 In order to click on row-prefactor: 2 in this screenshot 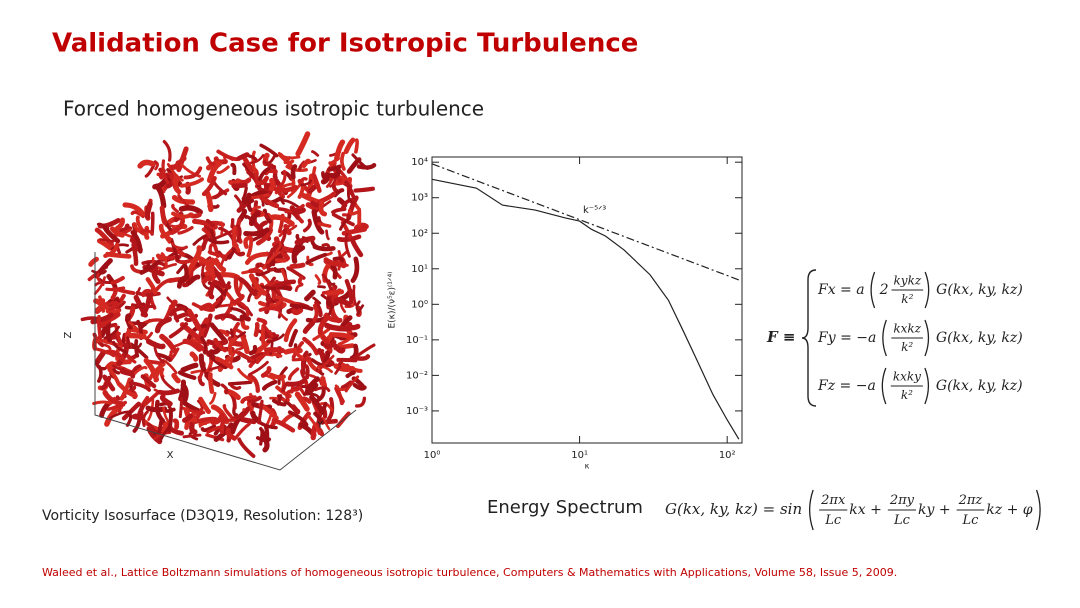, I will do `click(884, 290)`.